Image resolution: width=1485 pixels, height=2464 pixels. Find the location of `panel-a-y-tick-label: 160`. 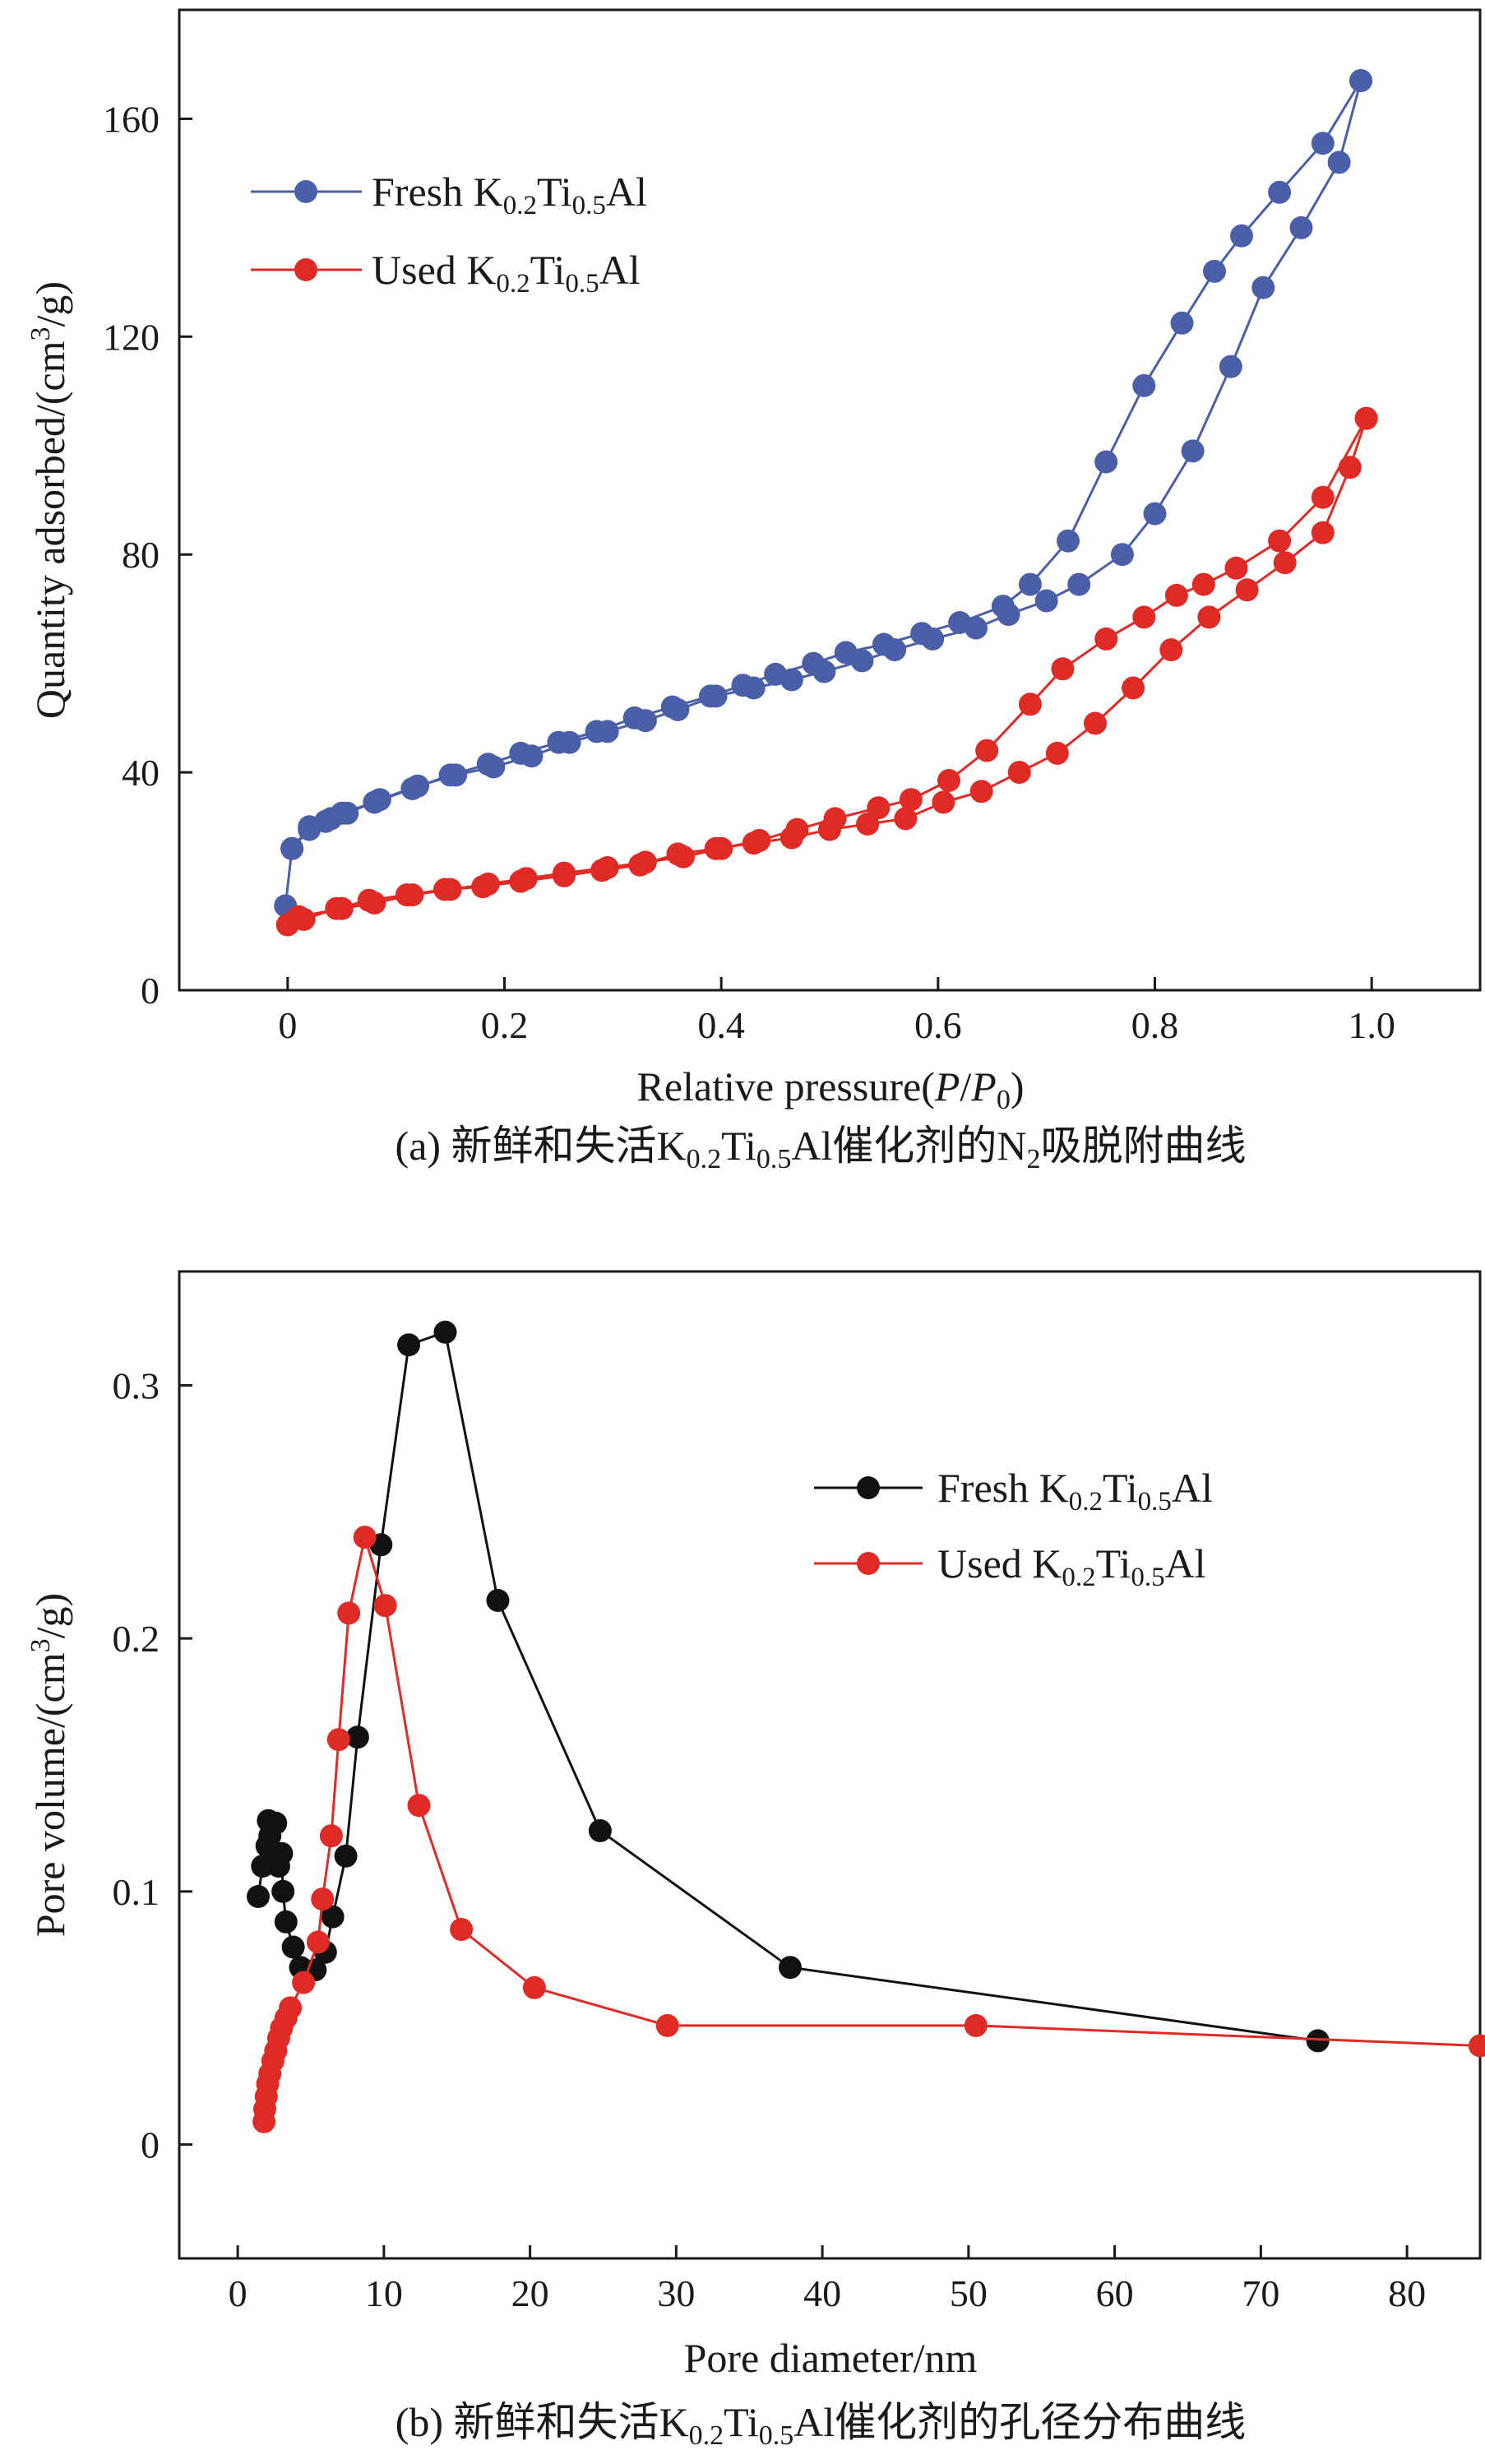

panel-a-y-tick-label: 160 is located at coordinates (132, 119).